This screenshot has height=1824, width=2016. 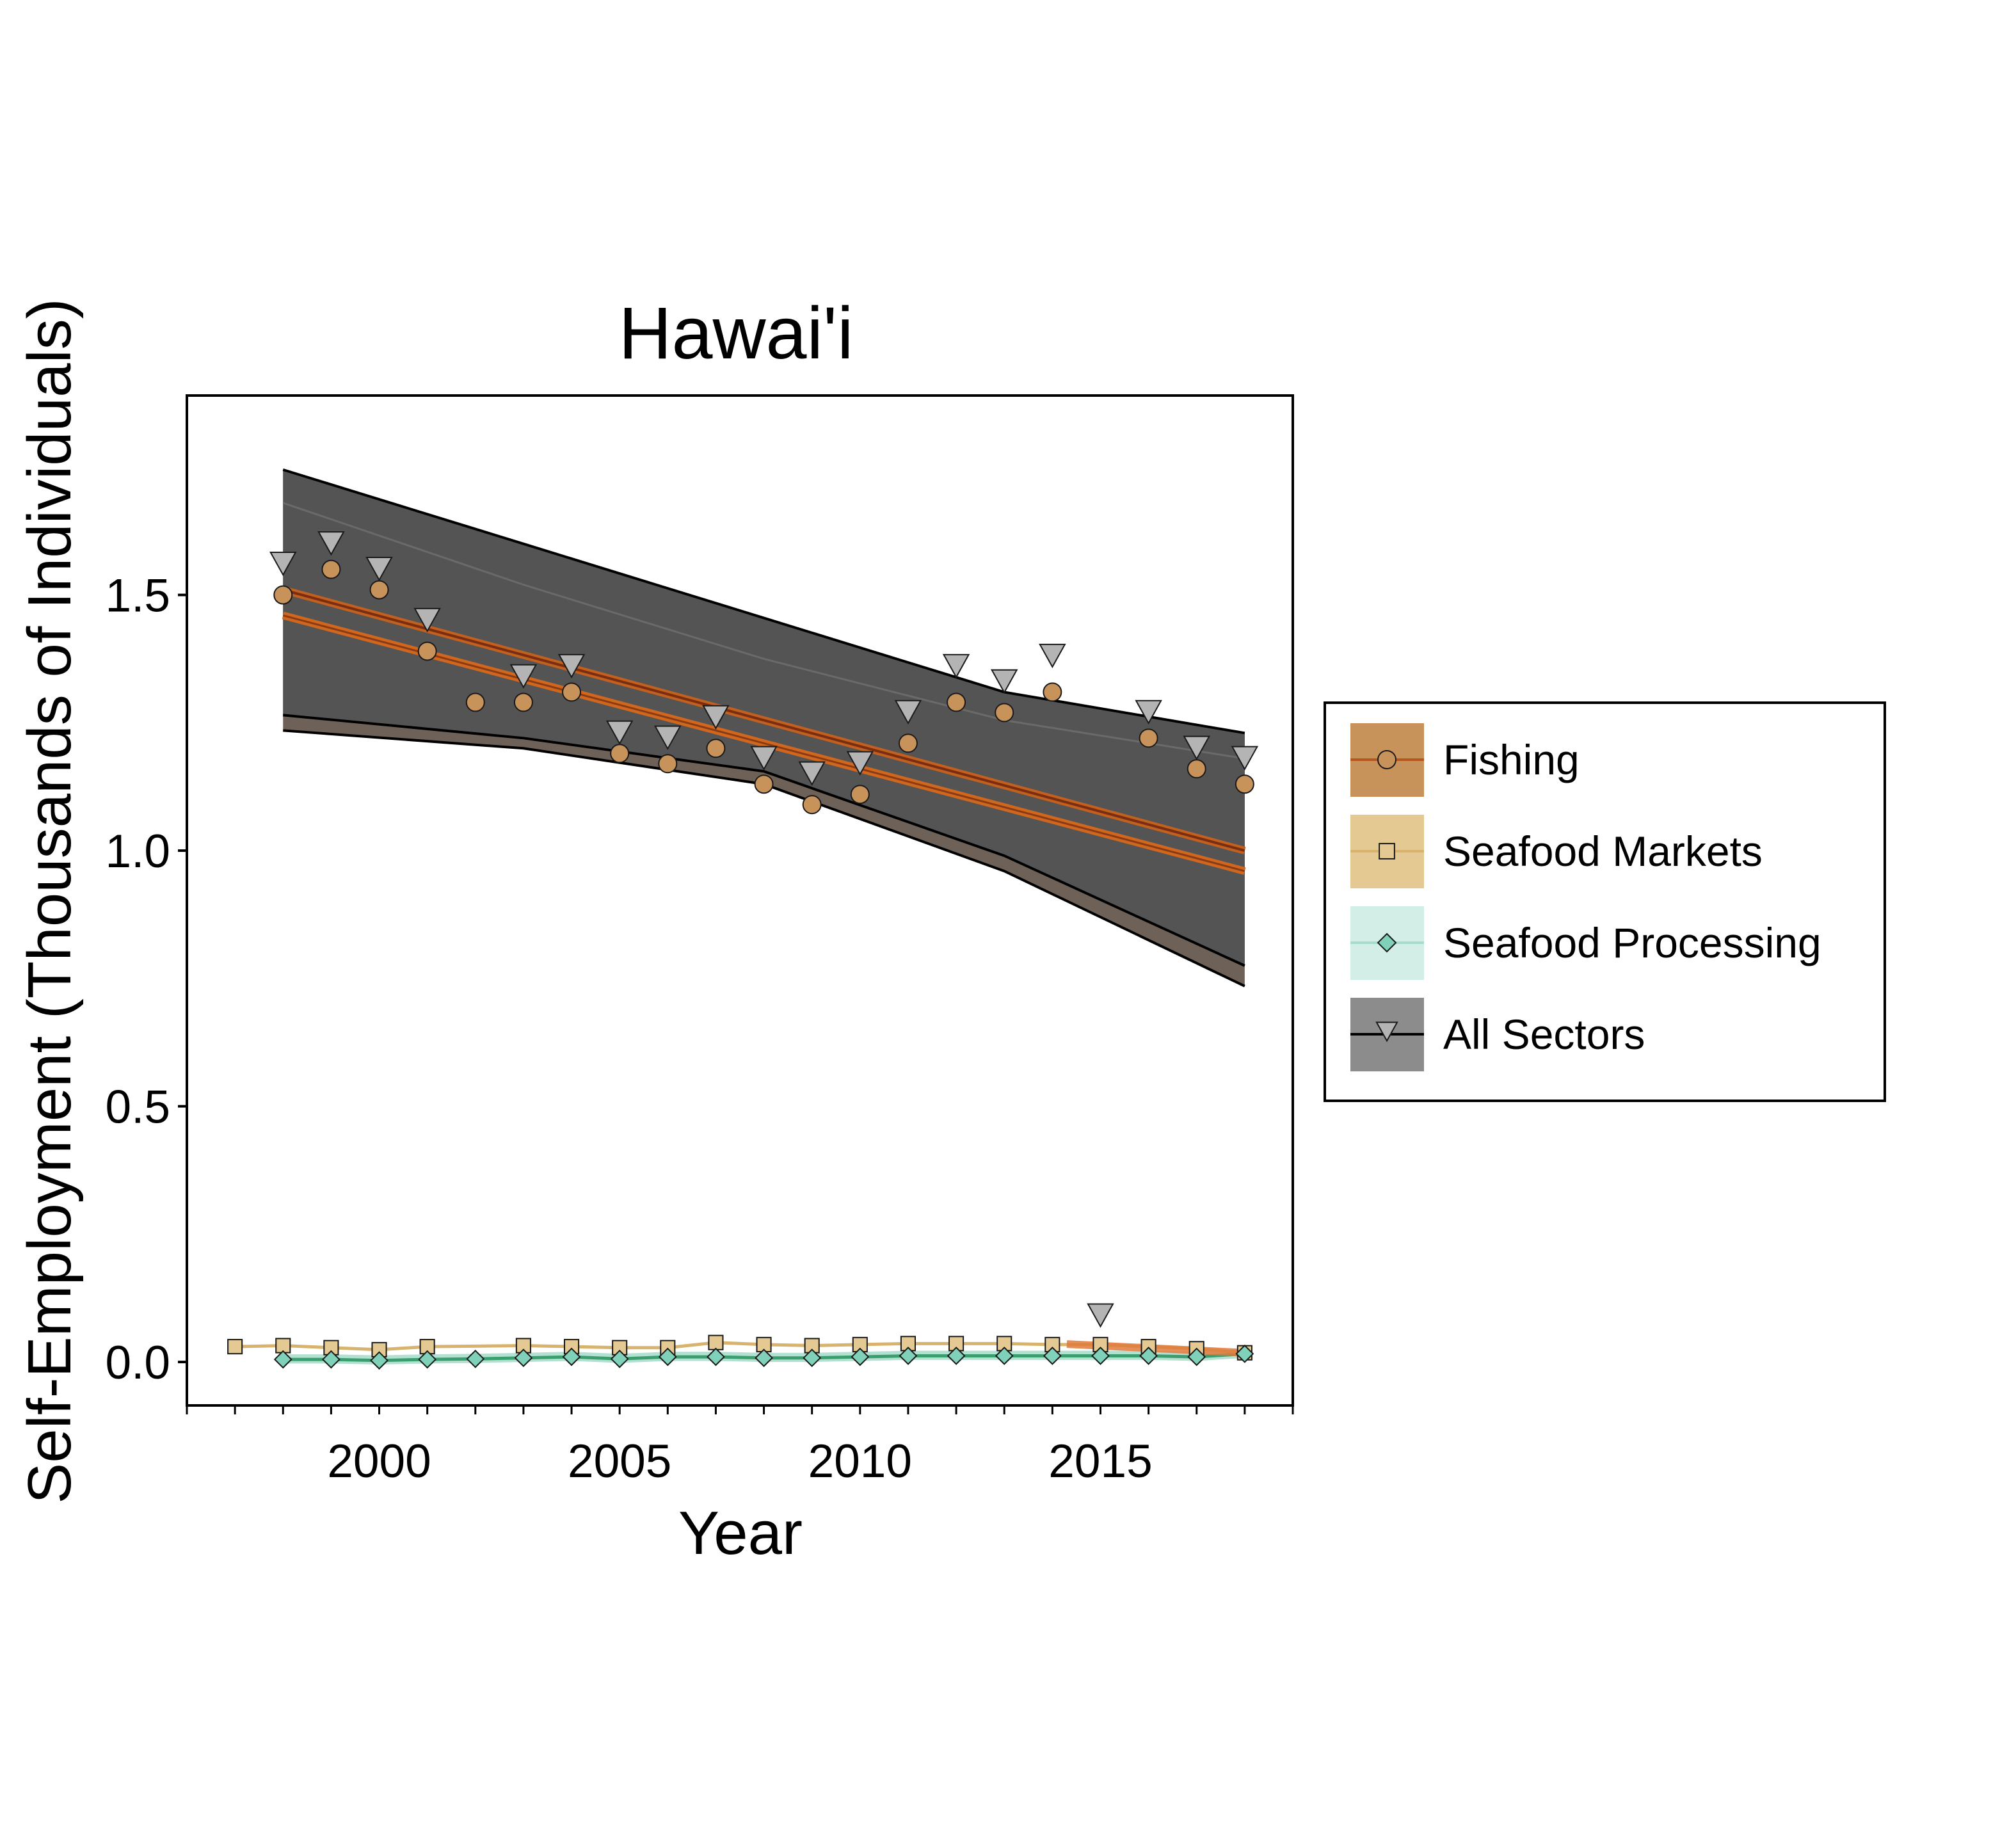 What do you see at coordinates (1632, 942) in the screenshot?
I see `legend-label: Seafood Processing` at bounding box center [1632, 942].